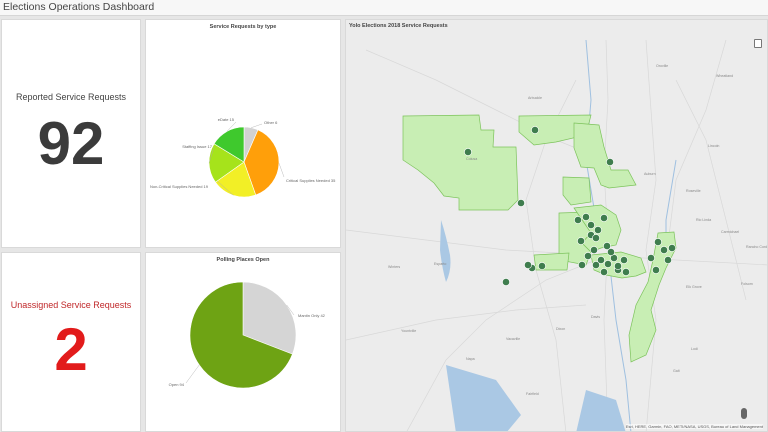 The image size is (768, 432). What do you see at coordinates (384, 8) in the screenshot?
I see `dashboard-header: Elections Operations Dashboard` at bounding box center [384, 8].